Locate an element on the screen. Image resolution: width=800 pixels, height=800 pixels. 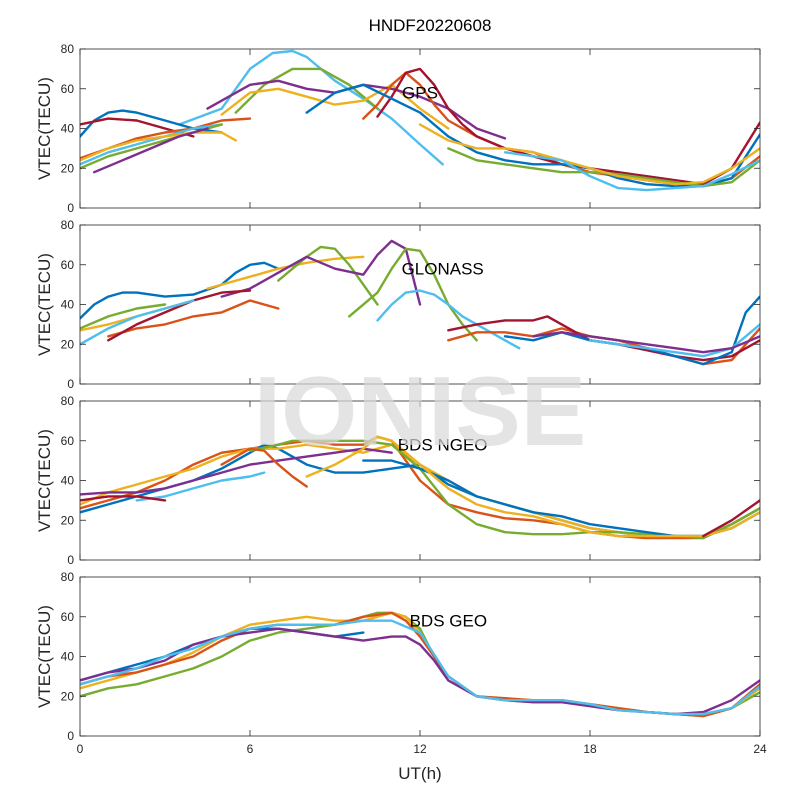
panel-annotation: GLONASS is located at coordinates (443, 269).